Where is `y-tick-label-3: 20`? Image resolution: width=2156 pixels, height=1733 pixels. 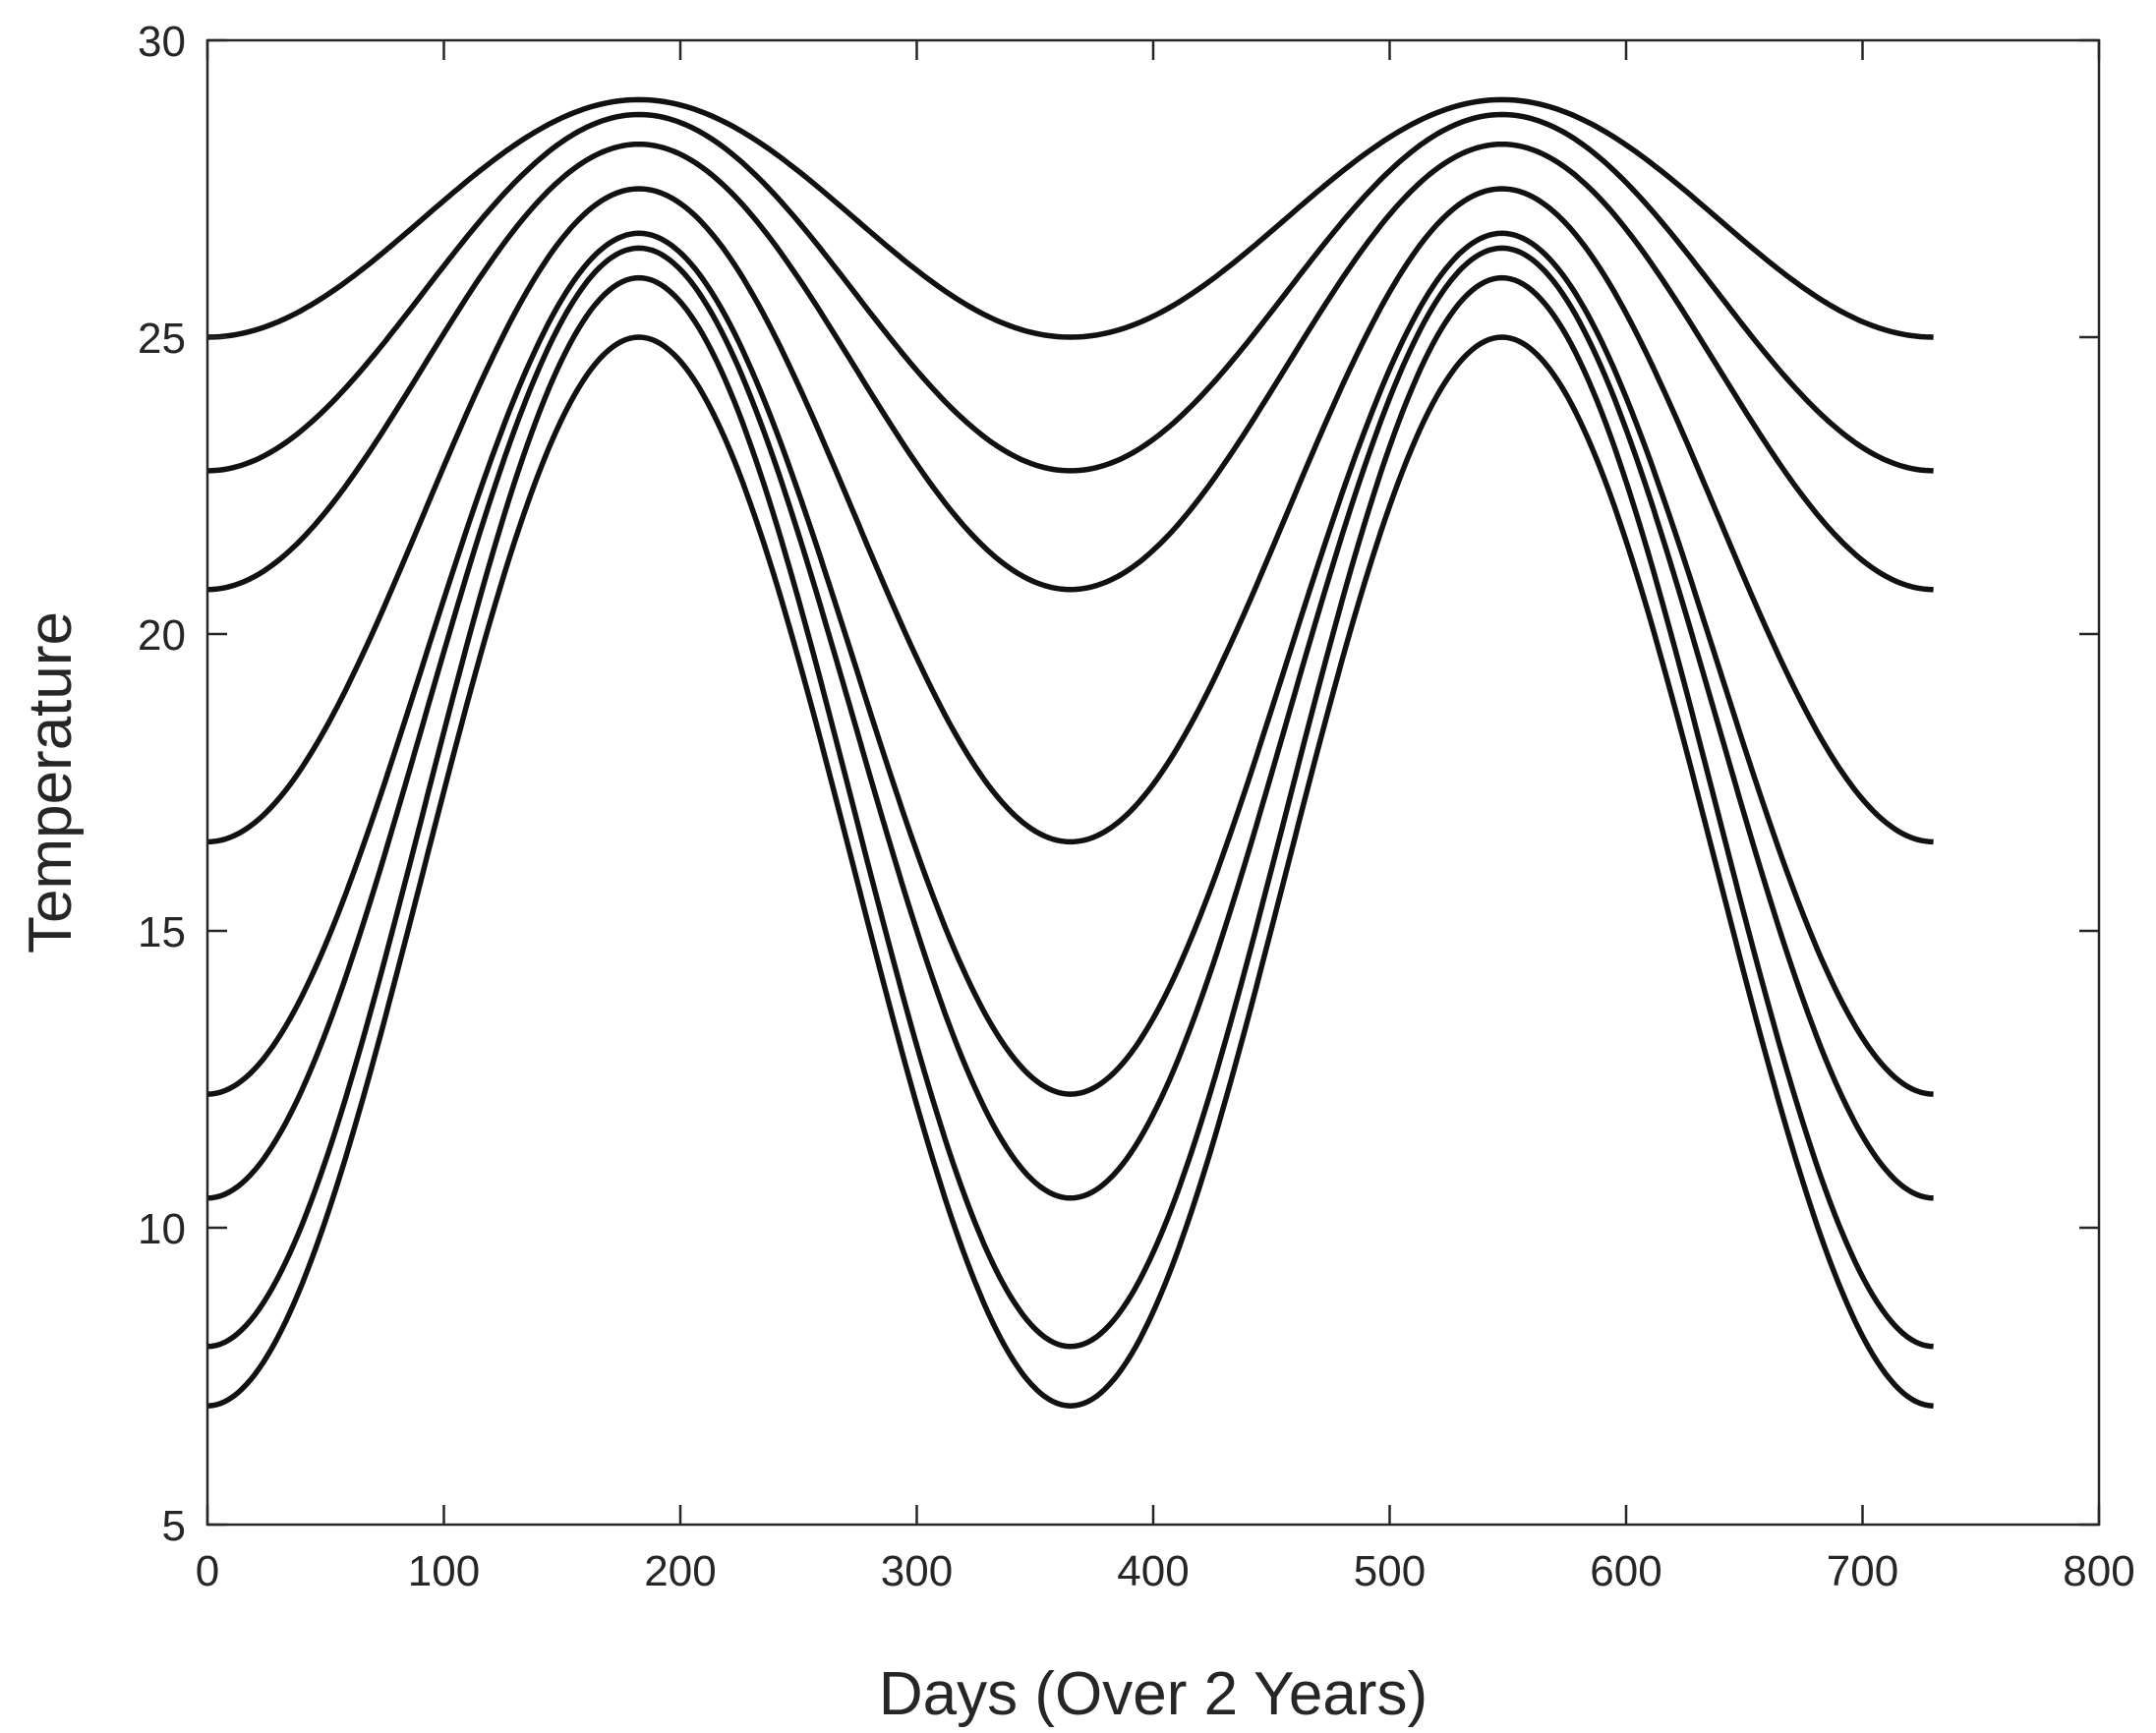
y-tick-label-3: 20 is located at coordinates (162, 635).